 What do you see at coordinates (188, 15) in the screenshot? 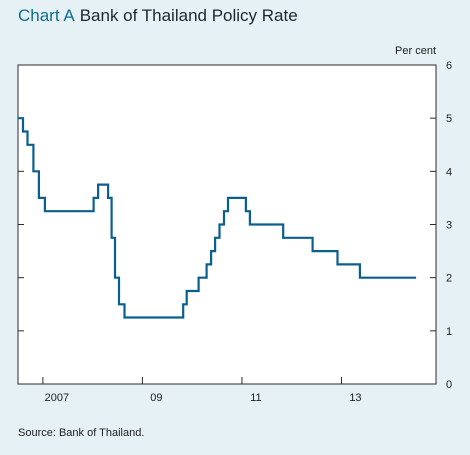
I see `chart-title-text: Bank of Thailand Policy Rate` at bounding box center [188, 15].